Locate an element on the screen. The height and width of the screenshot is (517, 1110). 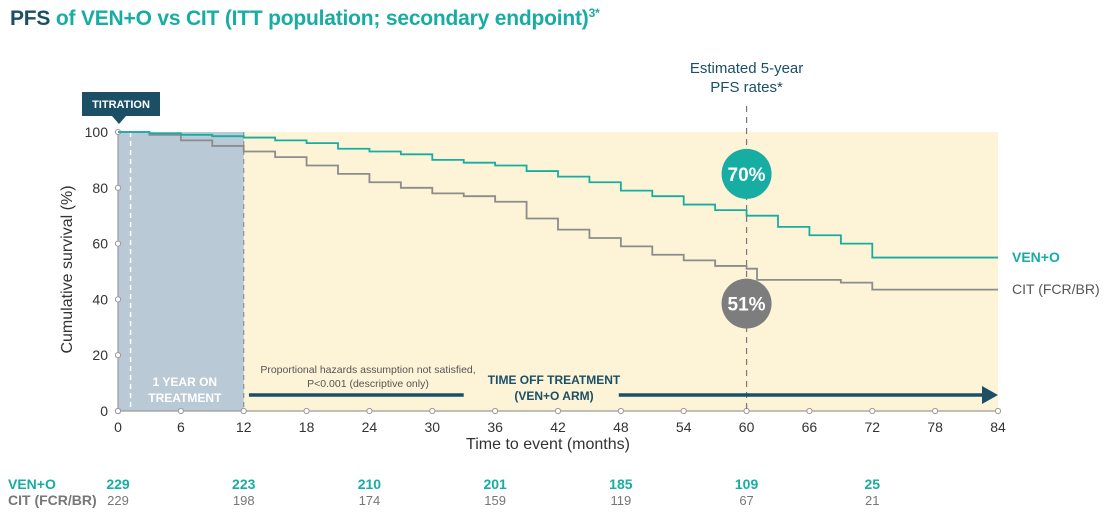
ven-rate-badge is located at coordinates (746, 173).